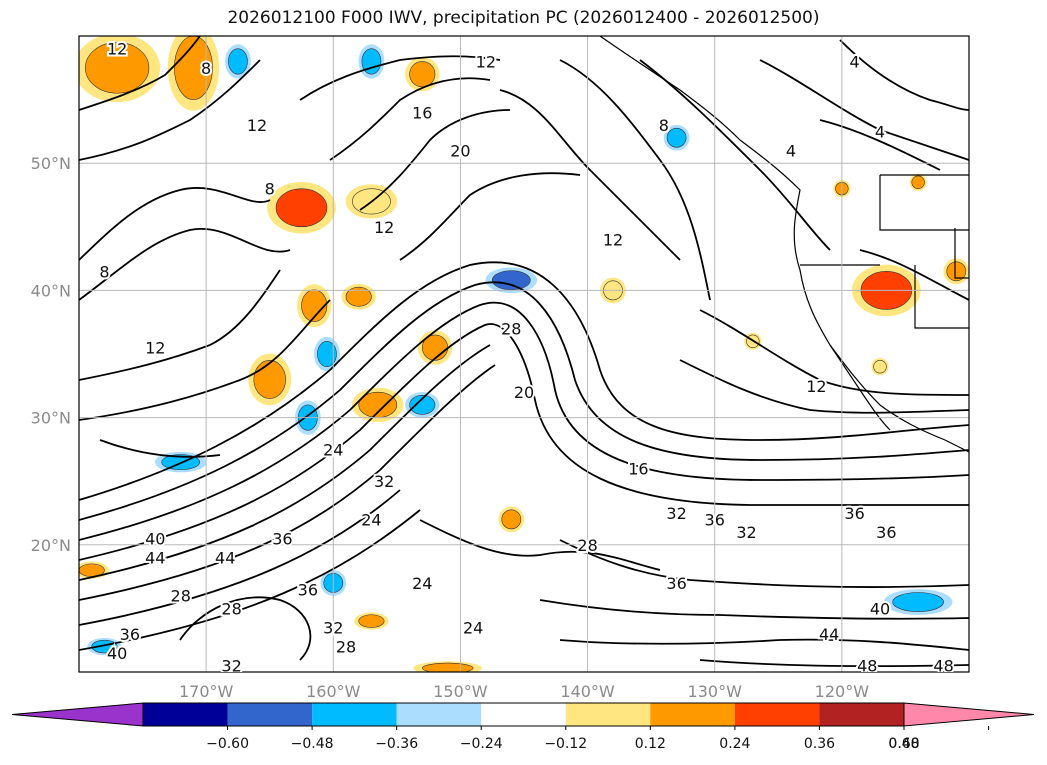 Image resolution: width=1047 pixels, height=765 pixels. Describe the element at coordinates (650, 744) in the screenshot. I see `colorbar-tick-label: 0.12` at that location.